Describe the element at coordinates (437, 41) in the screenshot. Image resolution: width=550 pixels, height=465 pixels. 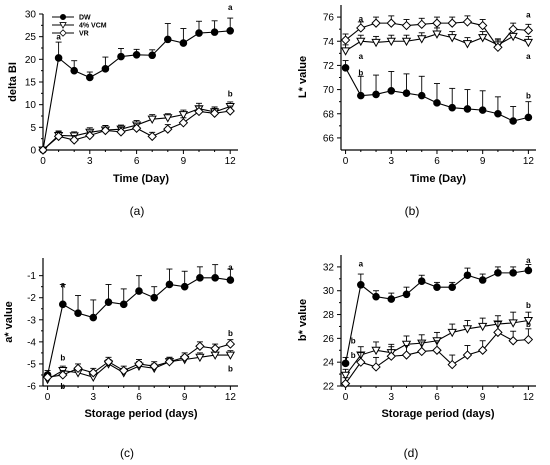
I see `series-4-vcm` at that location.